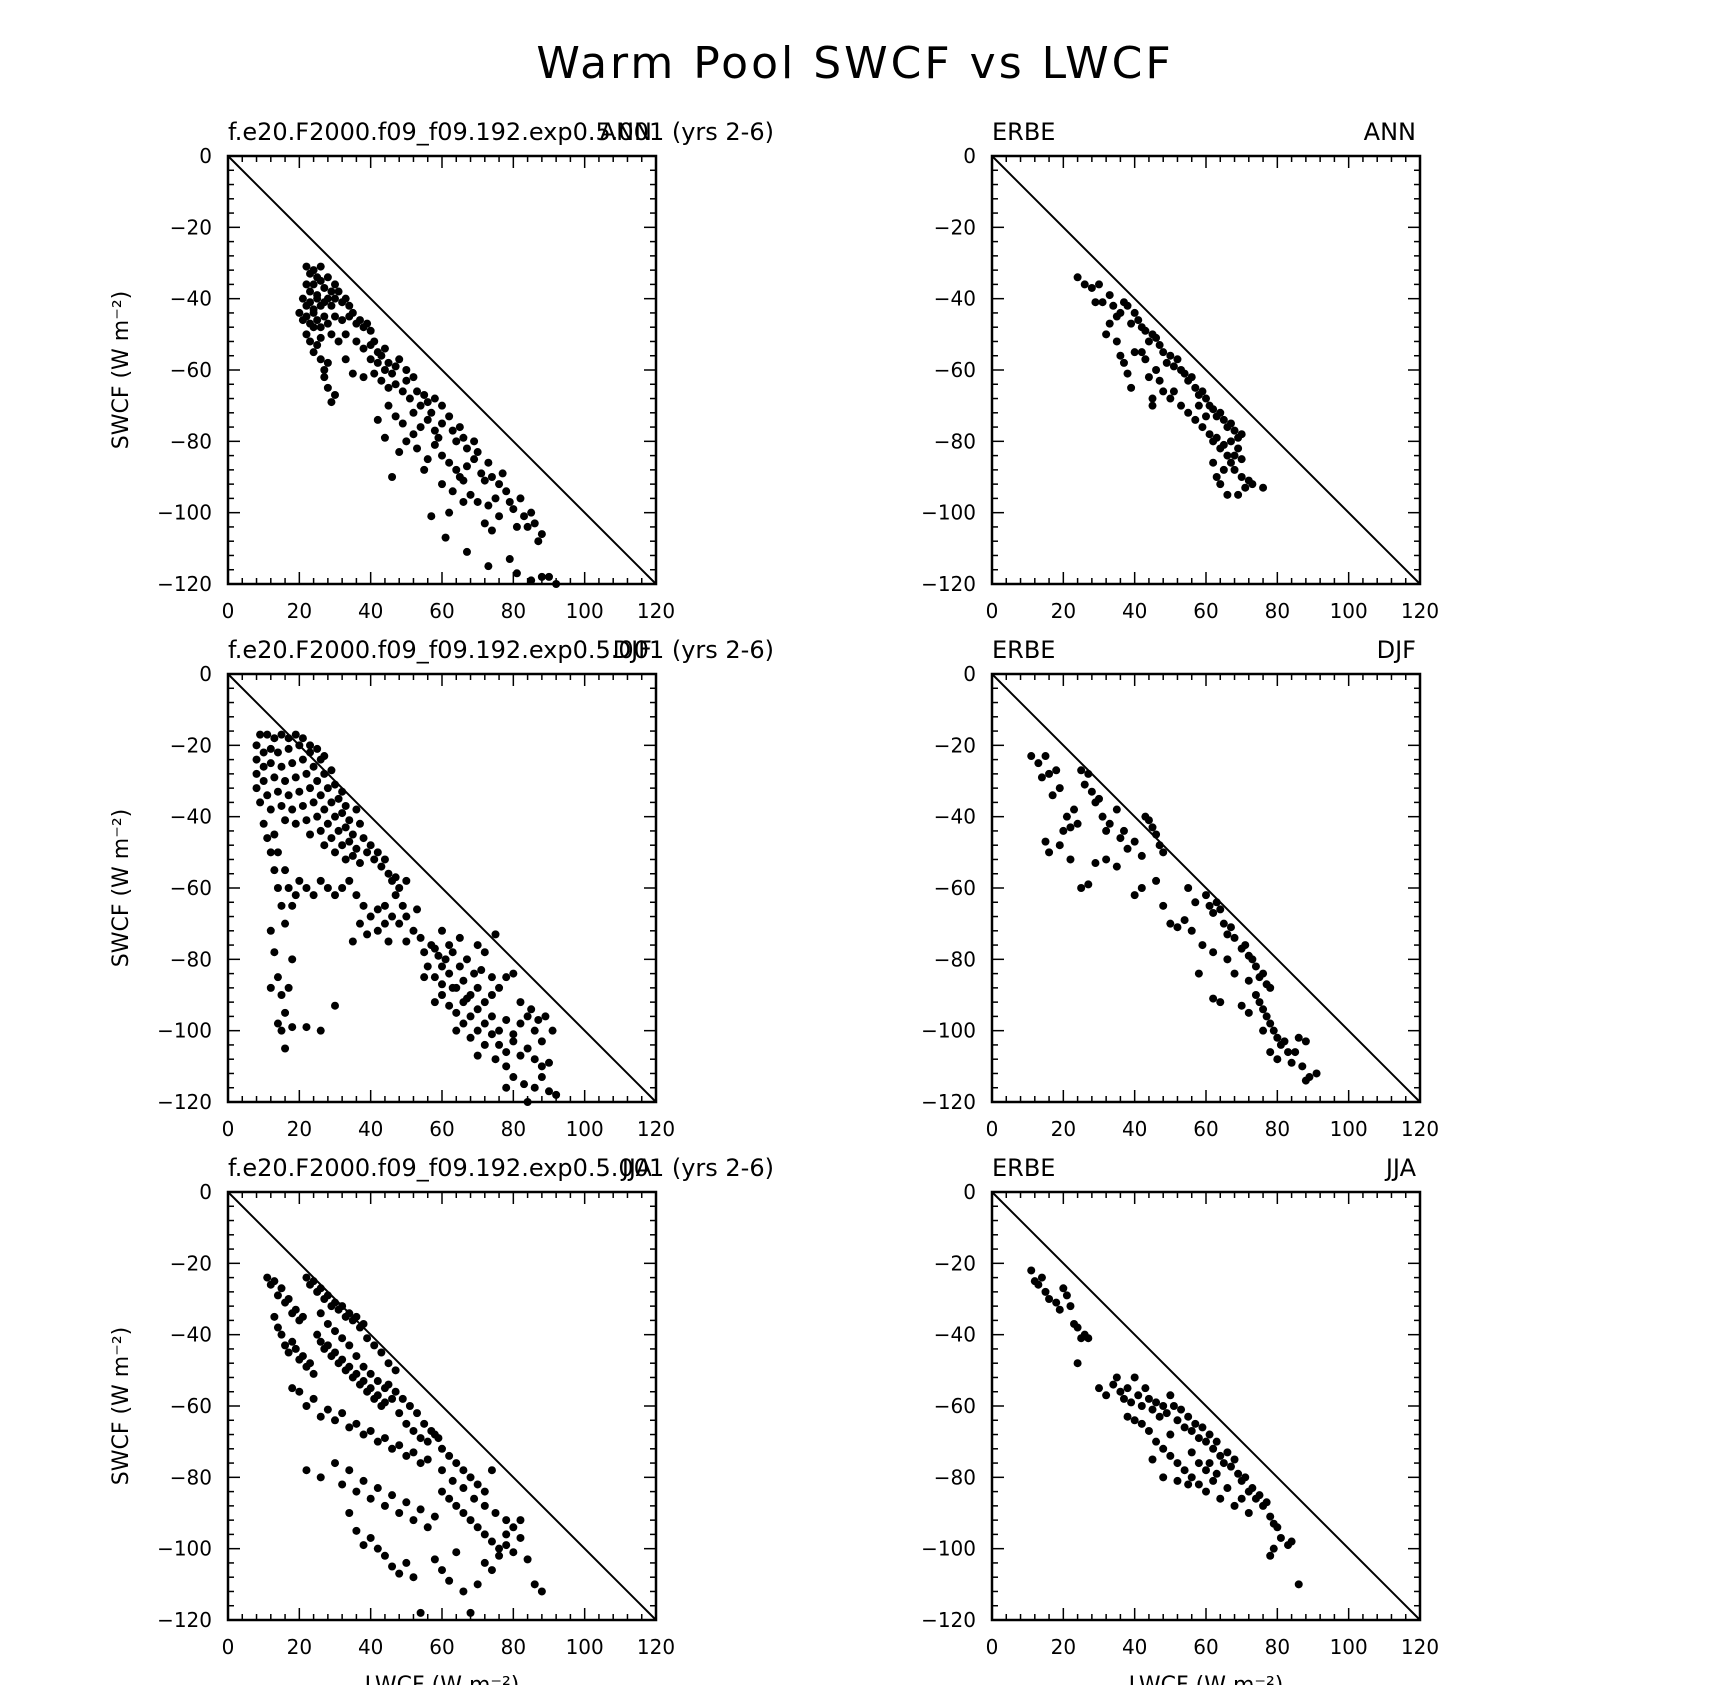  Describe the element at coordinates (205, 1192) in the screenshot. I see `y-tick-label: 0` at that location.